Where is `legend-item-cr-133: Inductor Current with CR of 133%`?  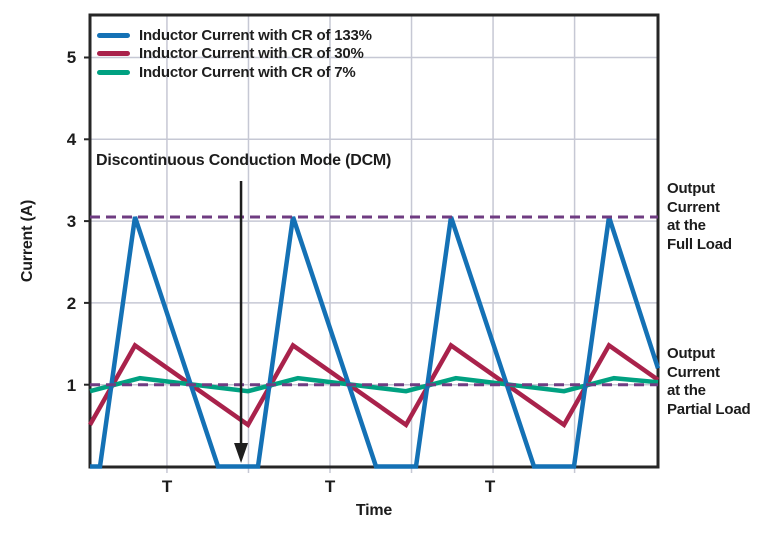
legend-item-cr-133: Inductor Current with CR of 133% is located at coordinates (234, 35).